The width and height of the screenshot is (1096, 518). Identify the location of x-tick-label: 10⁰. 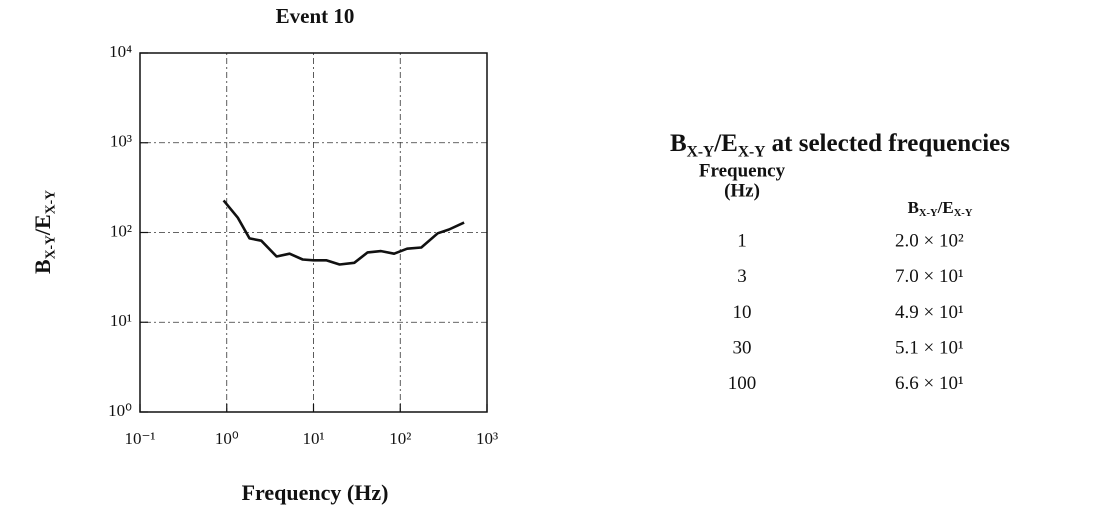
(227, 438).